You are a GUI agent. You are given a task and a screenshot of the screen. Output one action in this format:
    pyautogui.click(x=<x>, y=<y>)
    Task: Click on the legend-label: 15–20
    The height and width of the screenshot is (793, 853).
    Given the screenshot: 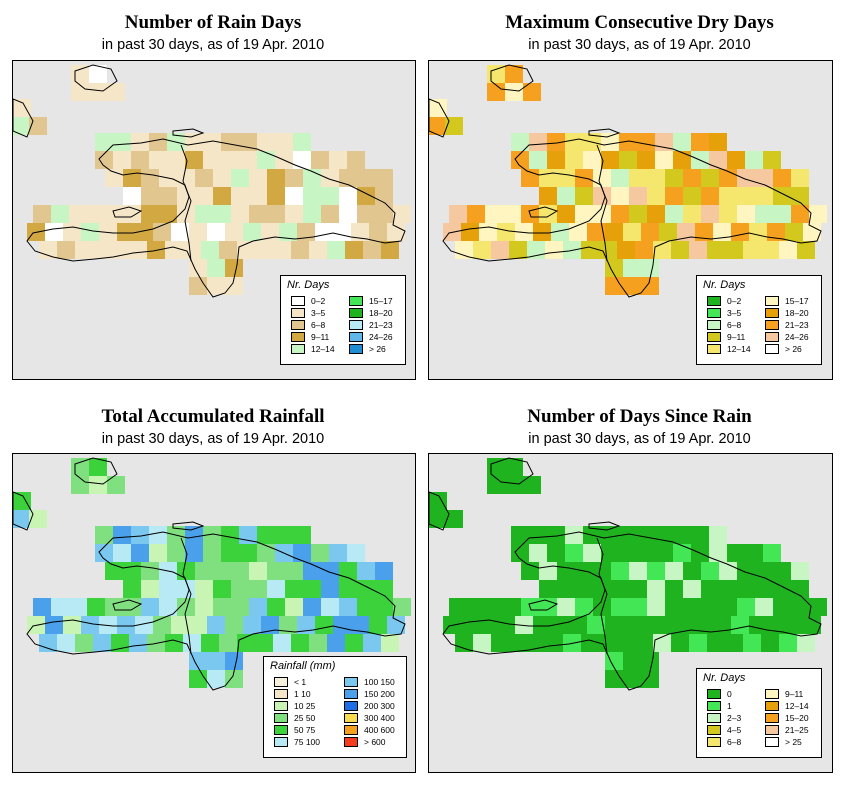 What is the action you would take?
    pyautogui.click(x=797, y=718)
    